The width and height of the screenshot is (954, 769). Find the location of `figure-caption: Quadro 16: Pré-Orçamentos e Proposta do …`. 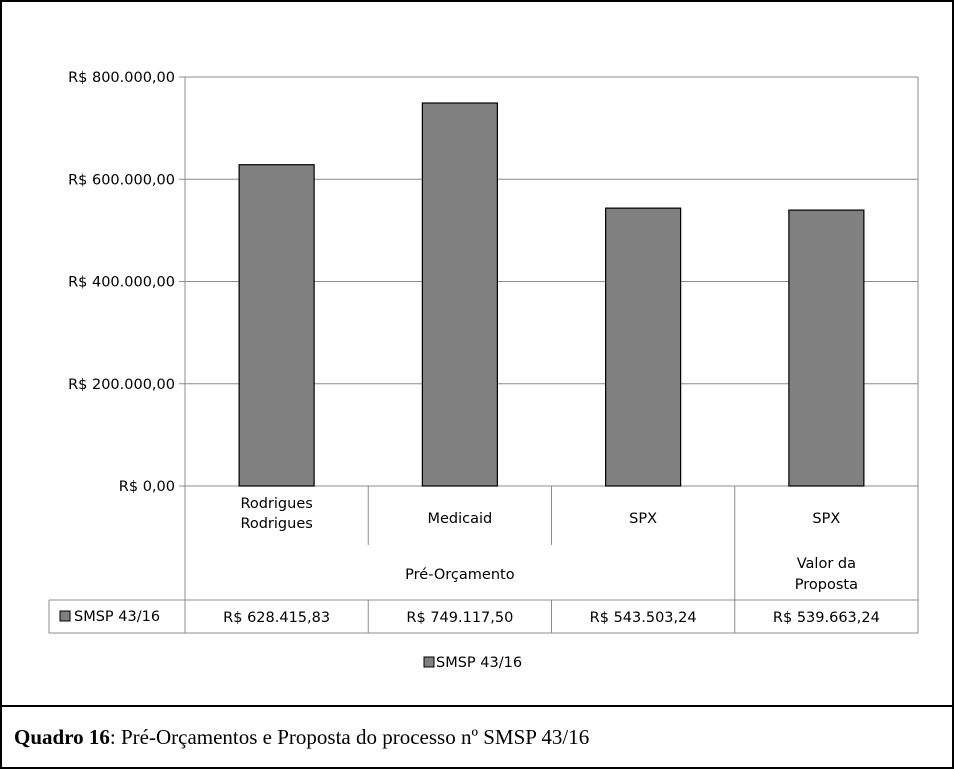

figure-caption: Quadro 16: Pré-Orçamentos e Proposta do … is located at coordinates (301, 737).